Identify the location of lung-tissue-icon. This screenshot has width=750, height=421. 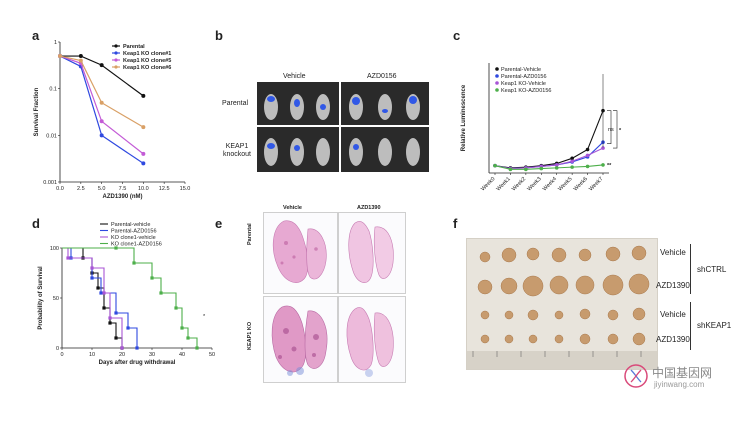
(299, 251).